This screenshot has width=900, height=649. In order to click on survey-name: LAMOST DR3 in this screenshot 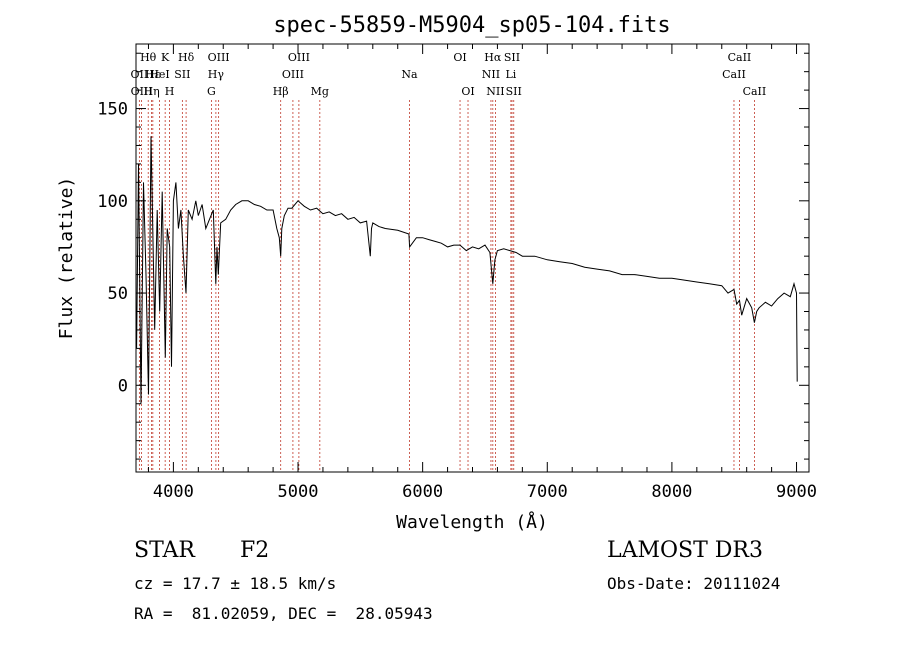, I will do `click(685, 550)`.